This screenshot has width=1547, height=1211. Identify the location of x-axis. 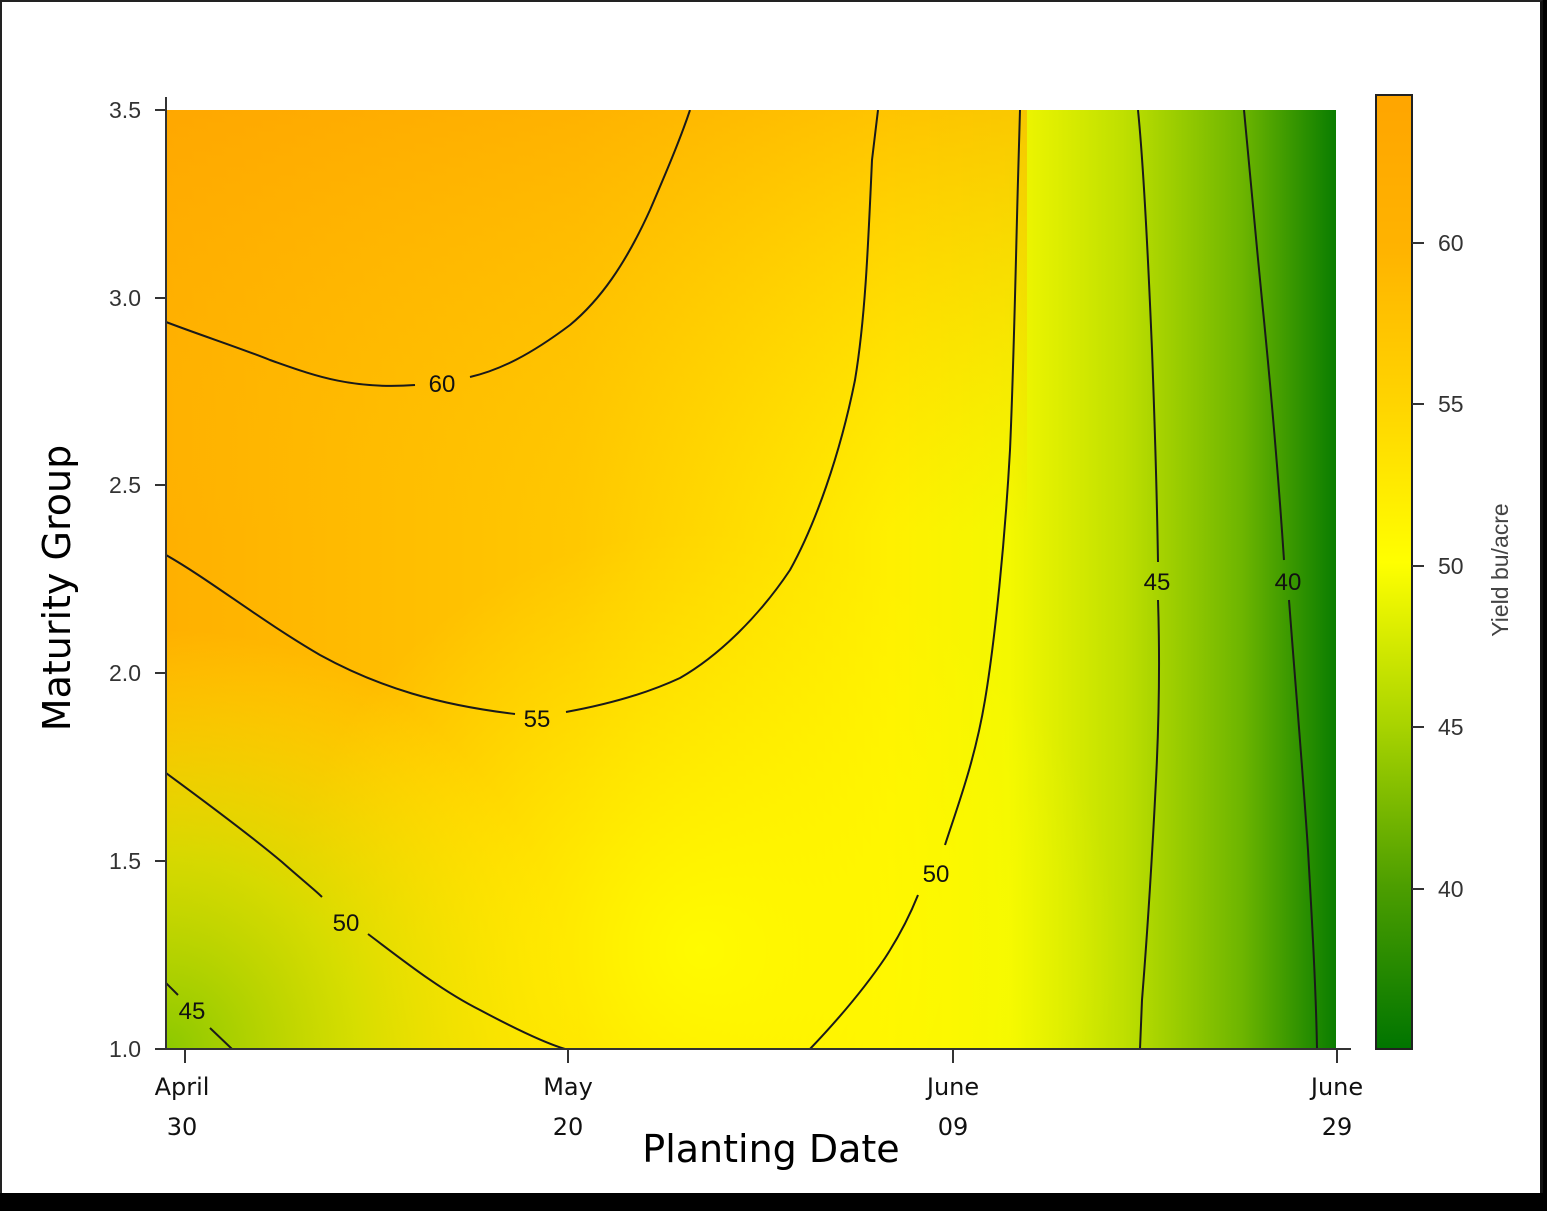
(753, 1055).